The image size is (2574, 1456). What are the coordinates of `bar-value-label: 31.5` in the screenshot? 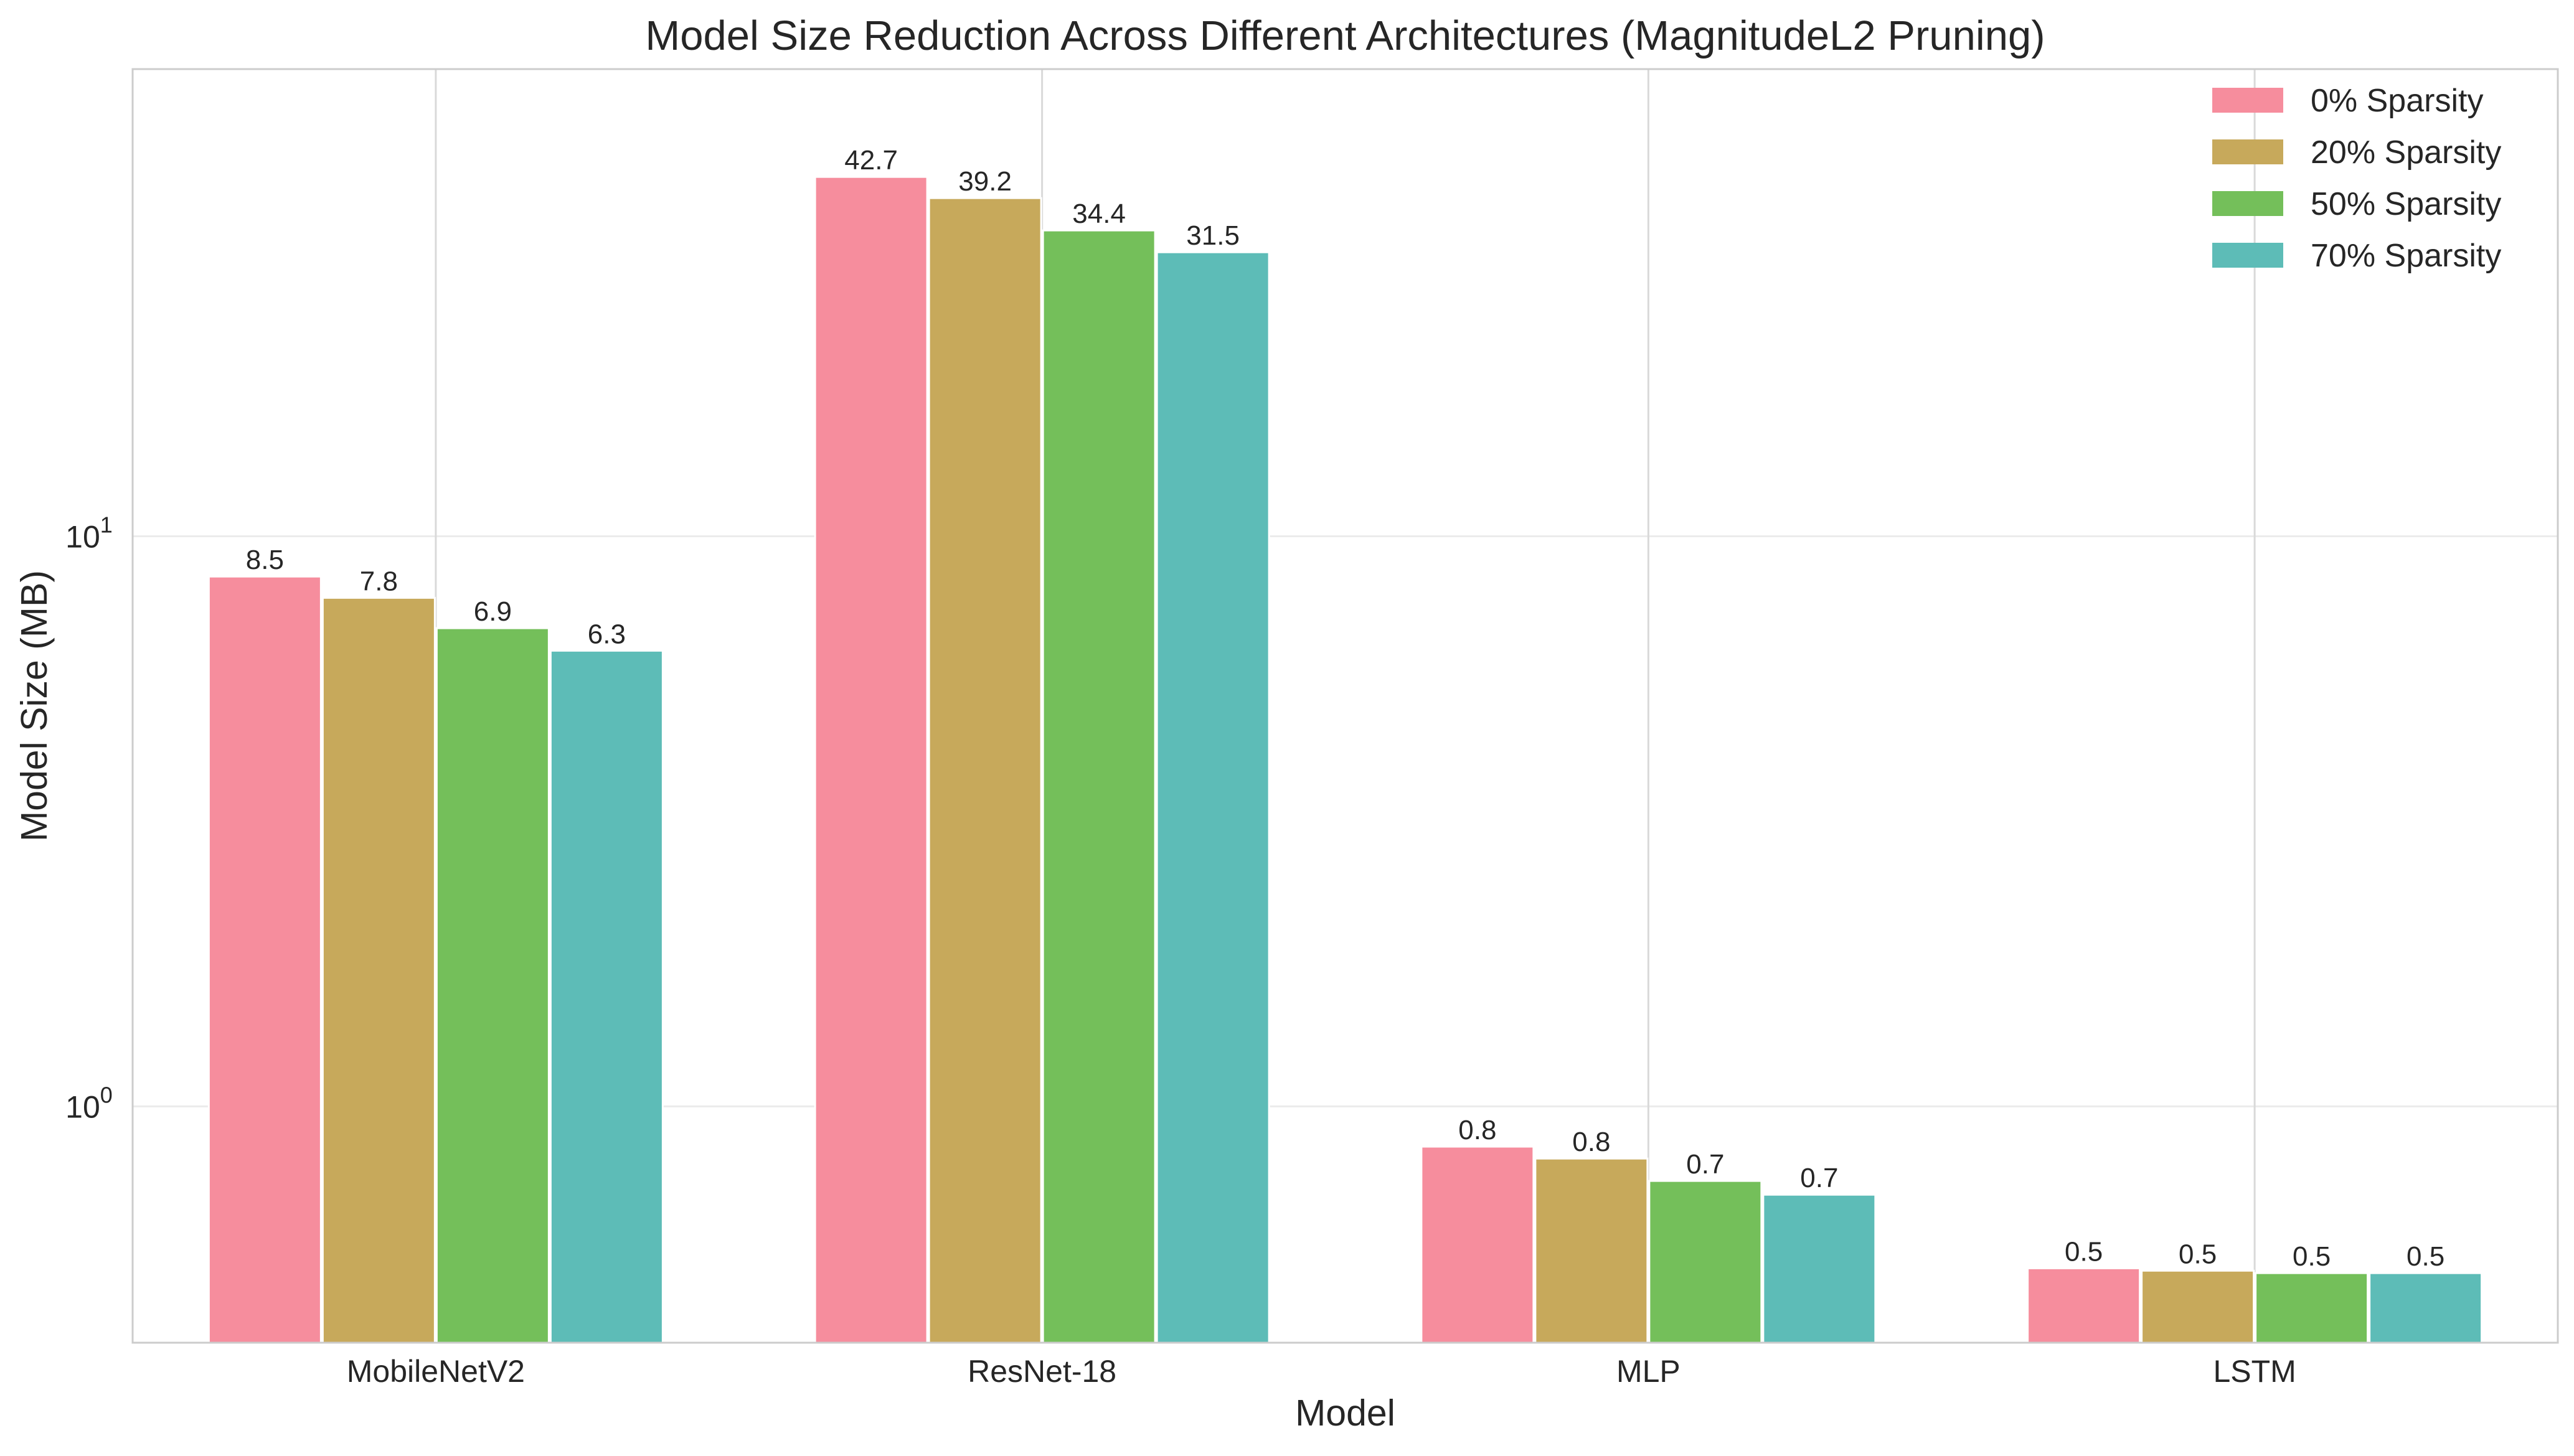 It's located at (1213, 235).